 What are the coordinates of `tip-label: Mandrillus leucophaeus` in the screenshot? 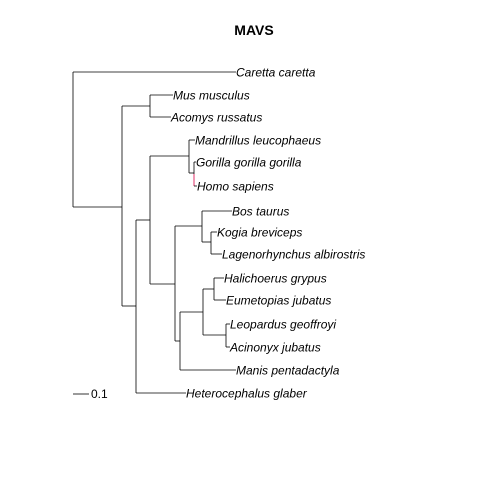 It's located at (258, 141).